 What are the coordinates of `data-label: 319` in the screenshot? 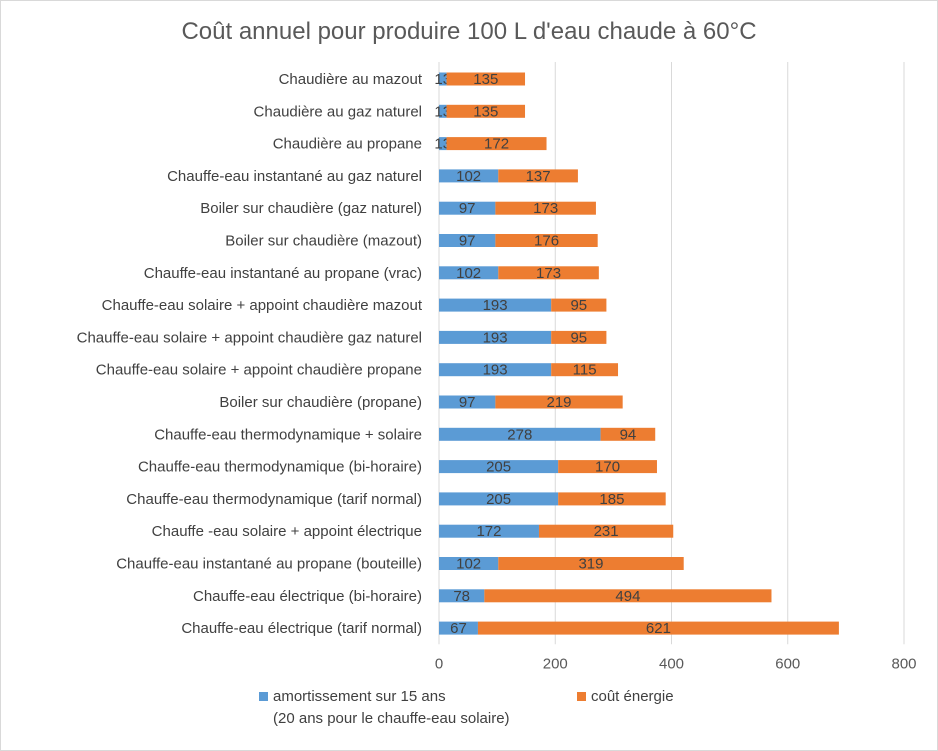 It's located at (590, 564).